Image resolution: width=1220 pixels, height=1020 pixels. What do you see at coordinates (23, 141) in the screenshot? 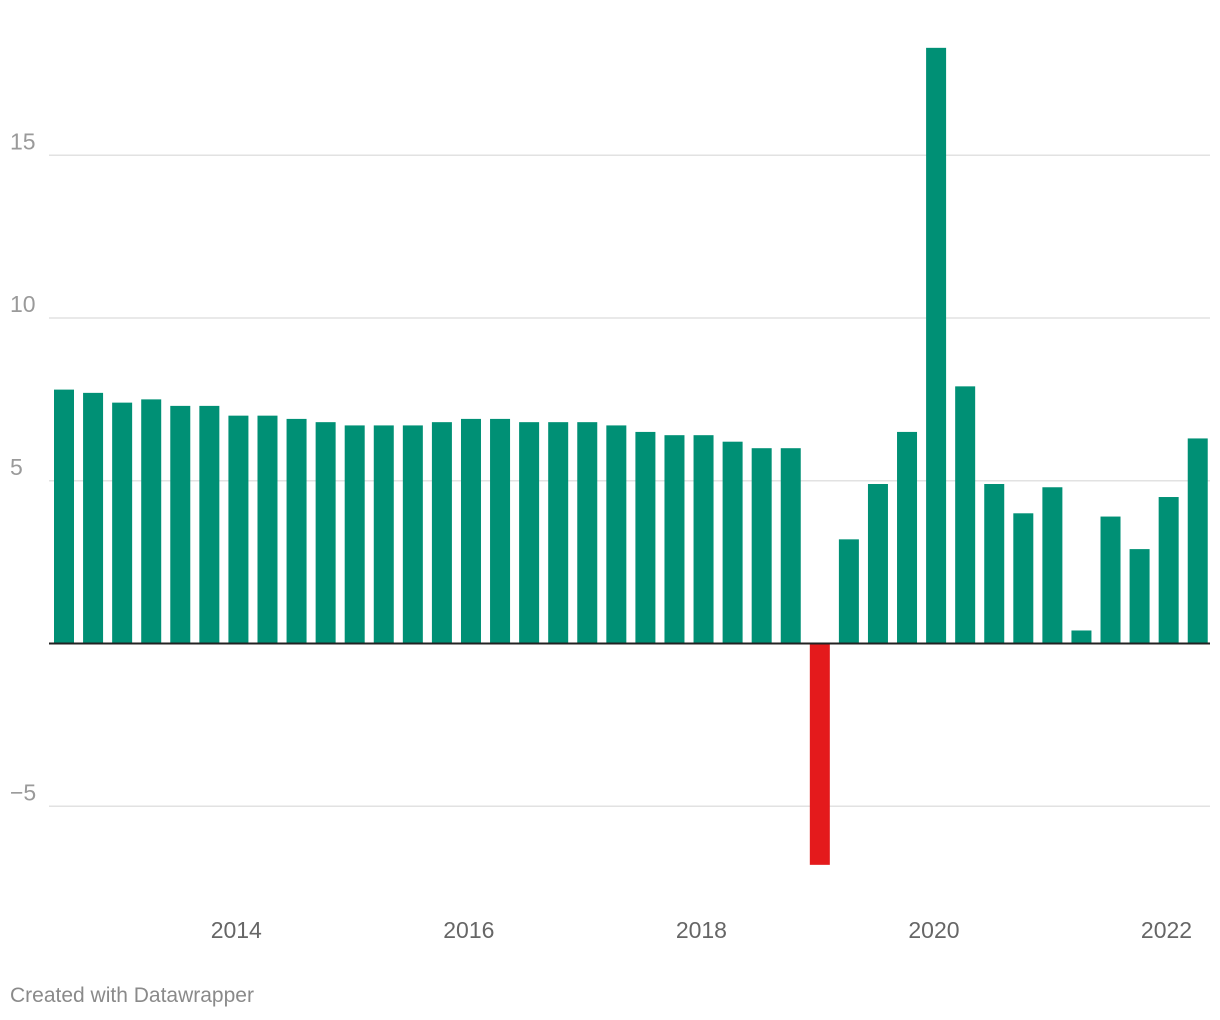
I see `y-tick-label: 15` at bounding box center [23, 141].